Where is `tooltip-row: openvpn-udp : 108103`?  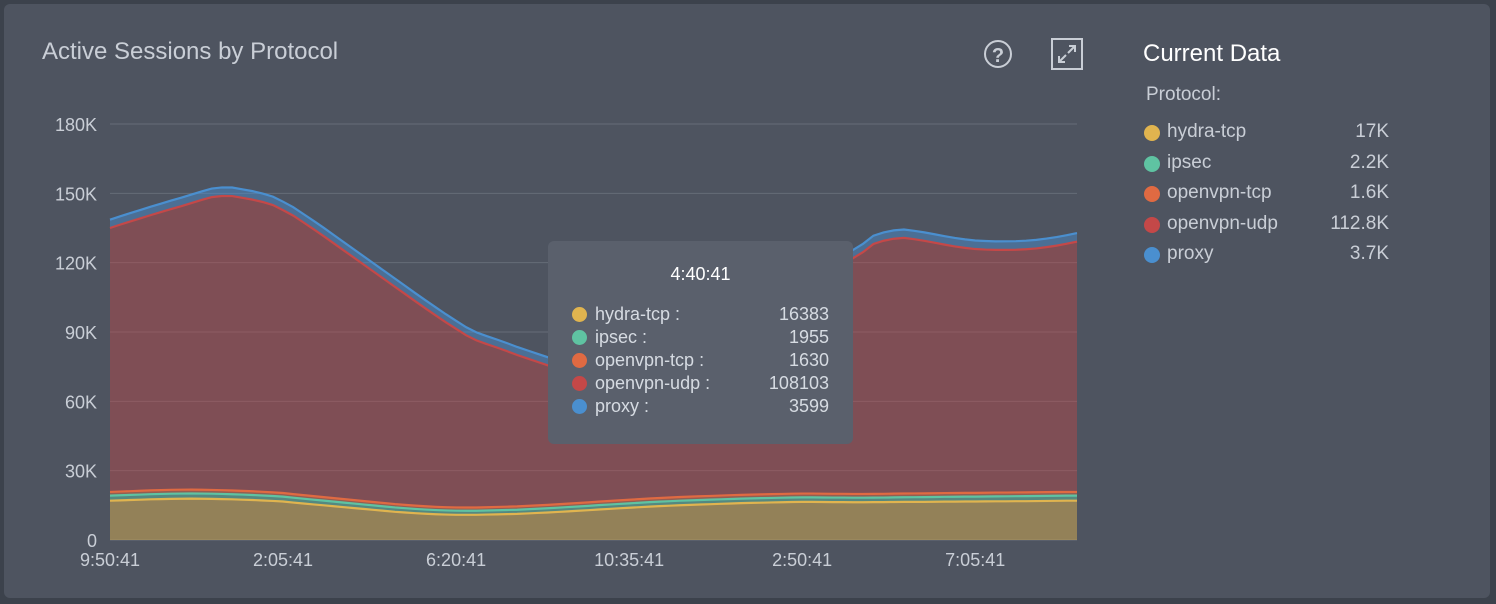
tooltip-row: openvpn-udp : 108103 is located at coordinates (700, 384).